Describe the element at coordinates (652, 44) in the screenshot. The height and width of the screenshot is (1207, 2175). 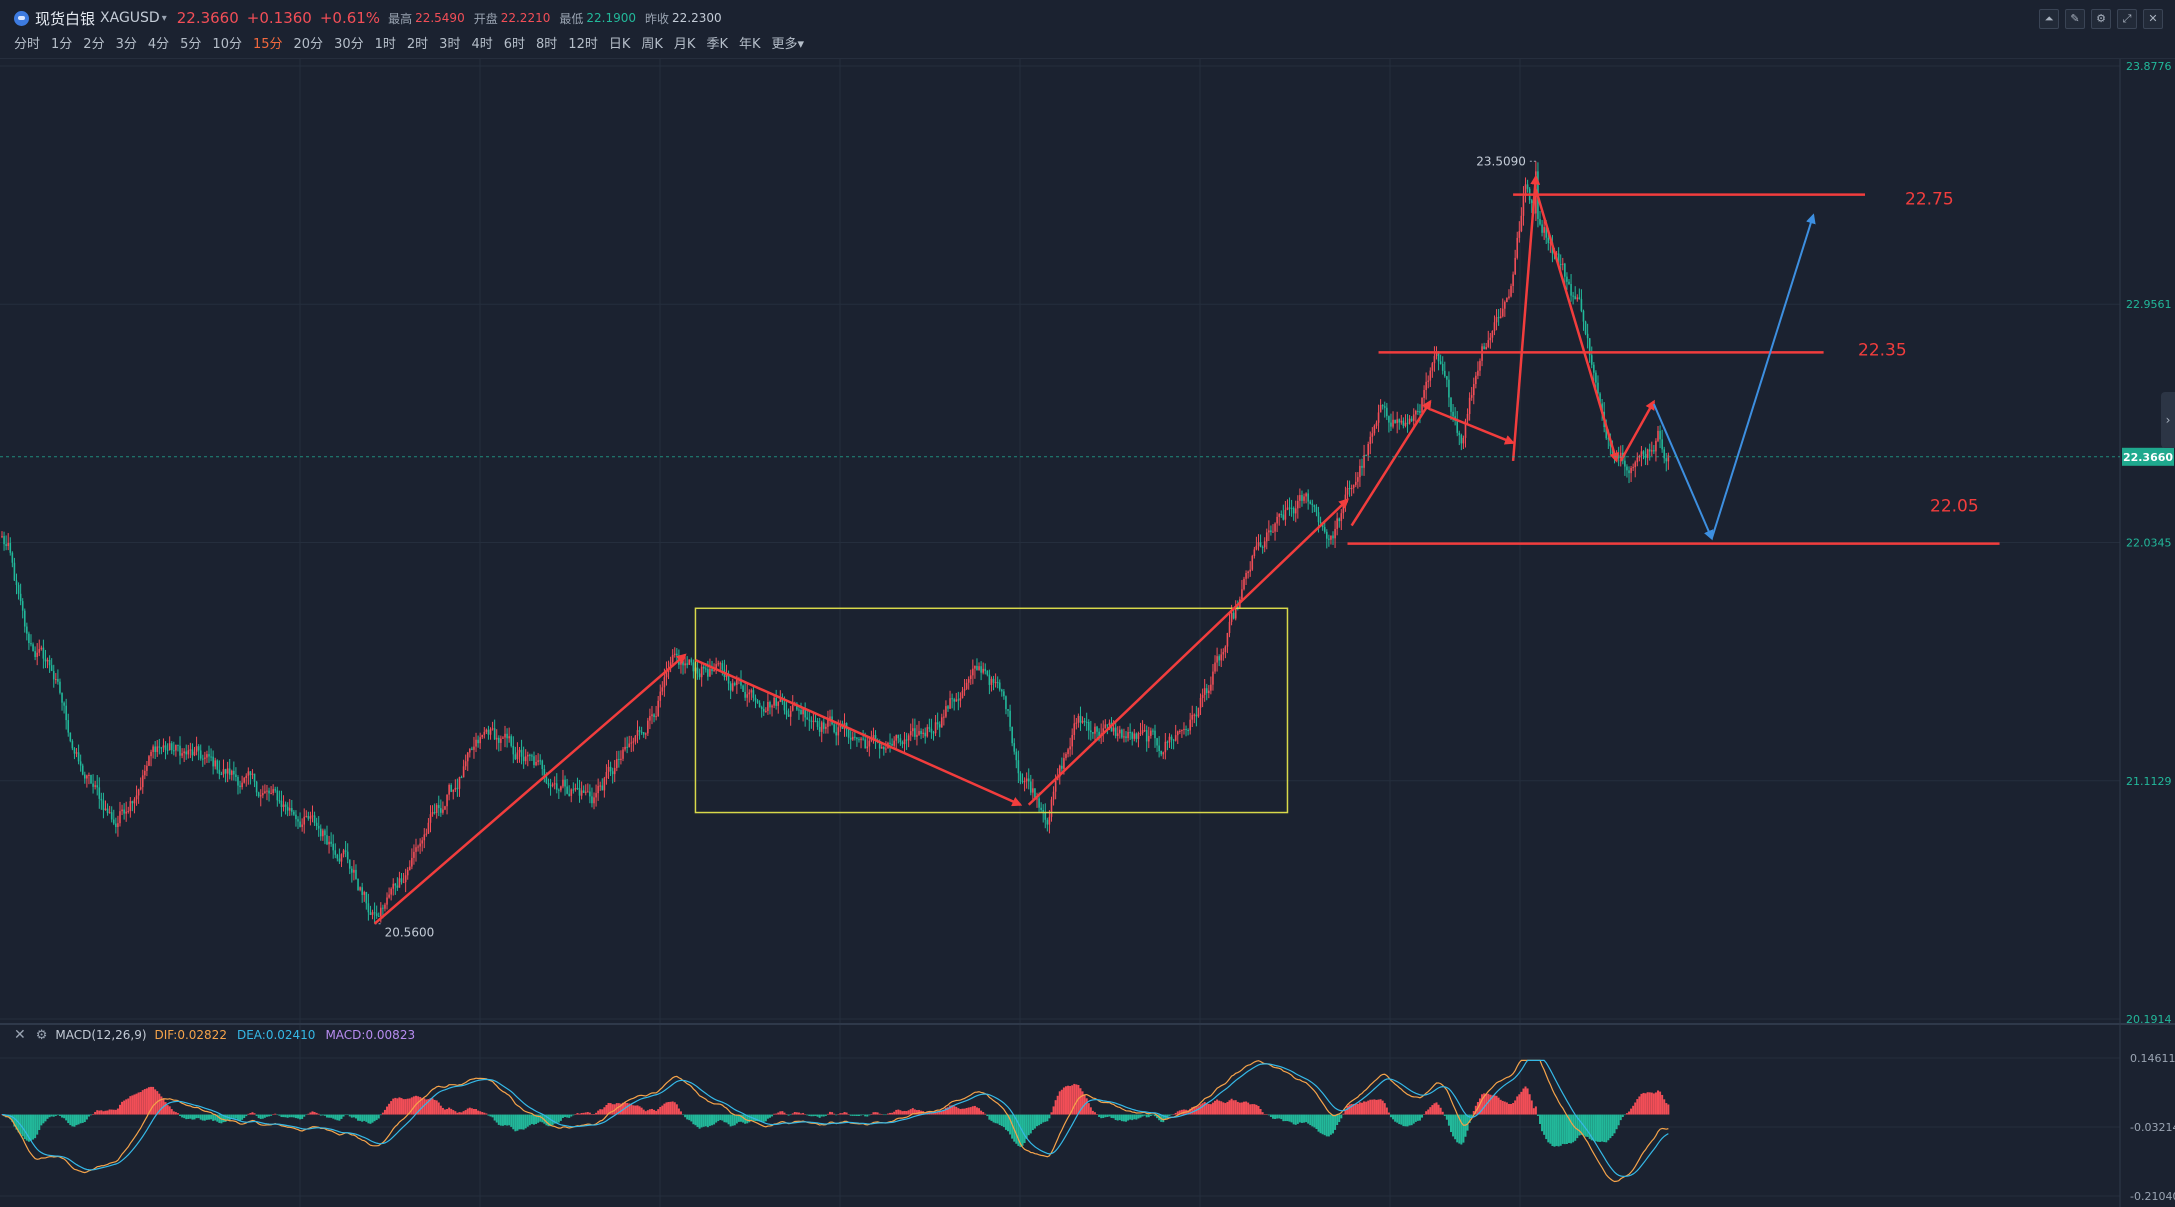
I see `period-tab: 周K` at that location.